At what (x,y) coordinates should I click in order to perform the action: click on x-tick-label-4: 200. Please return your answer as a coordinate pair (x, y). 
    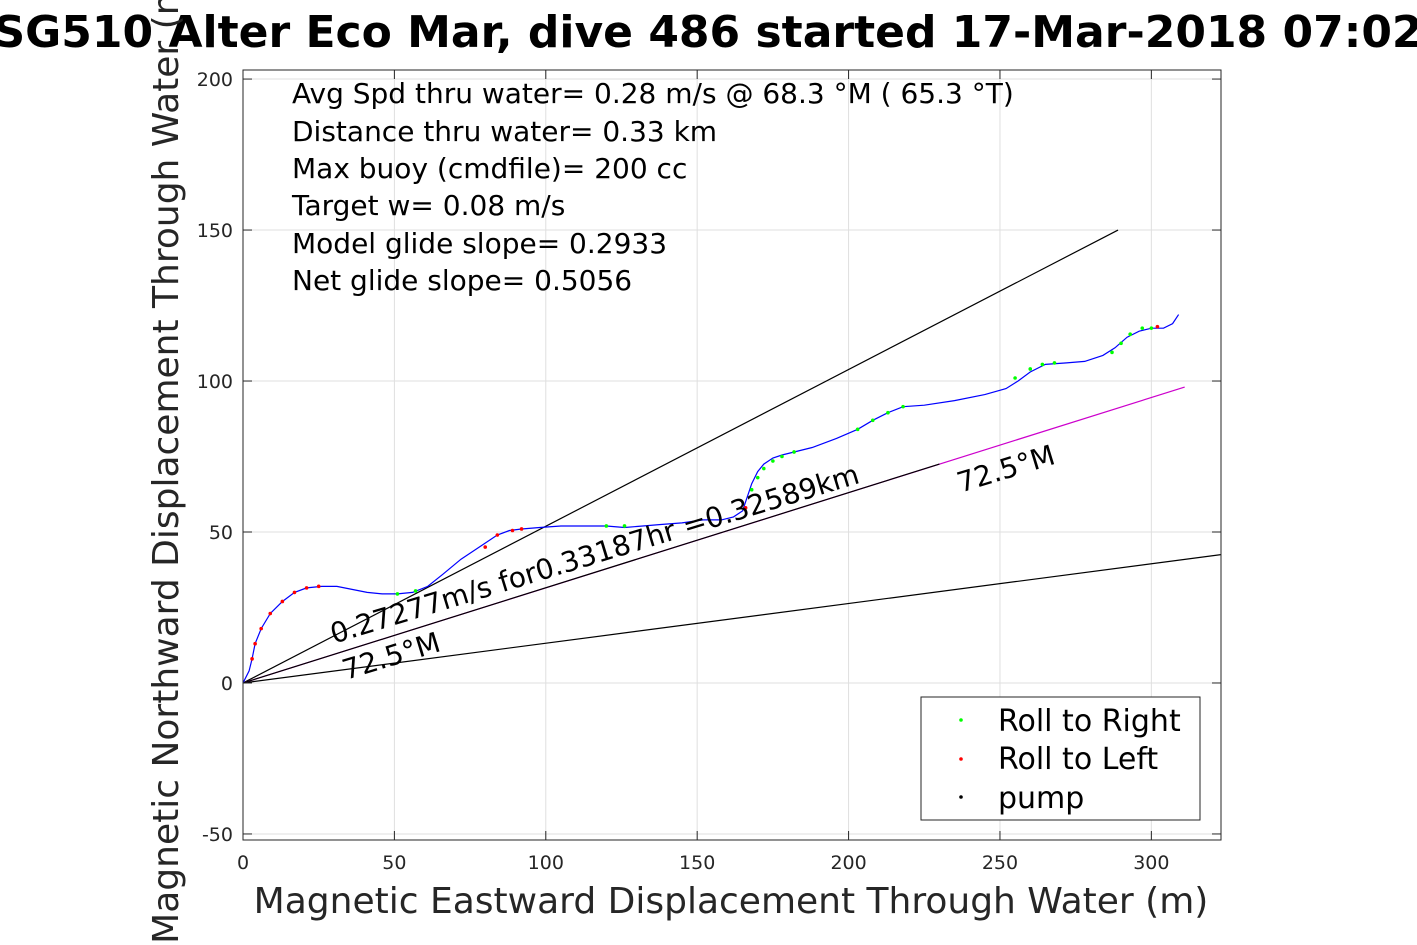
    Looking at the image, I should click on (848, 863).